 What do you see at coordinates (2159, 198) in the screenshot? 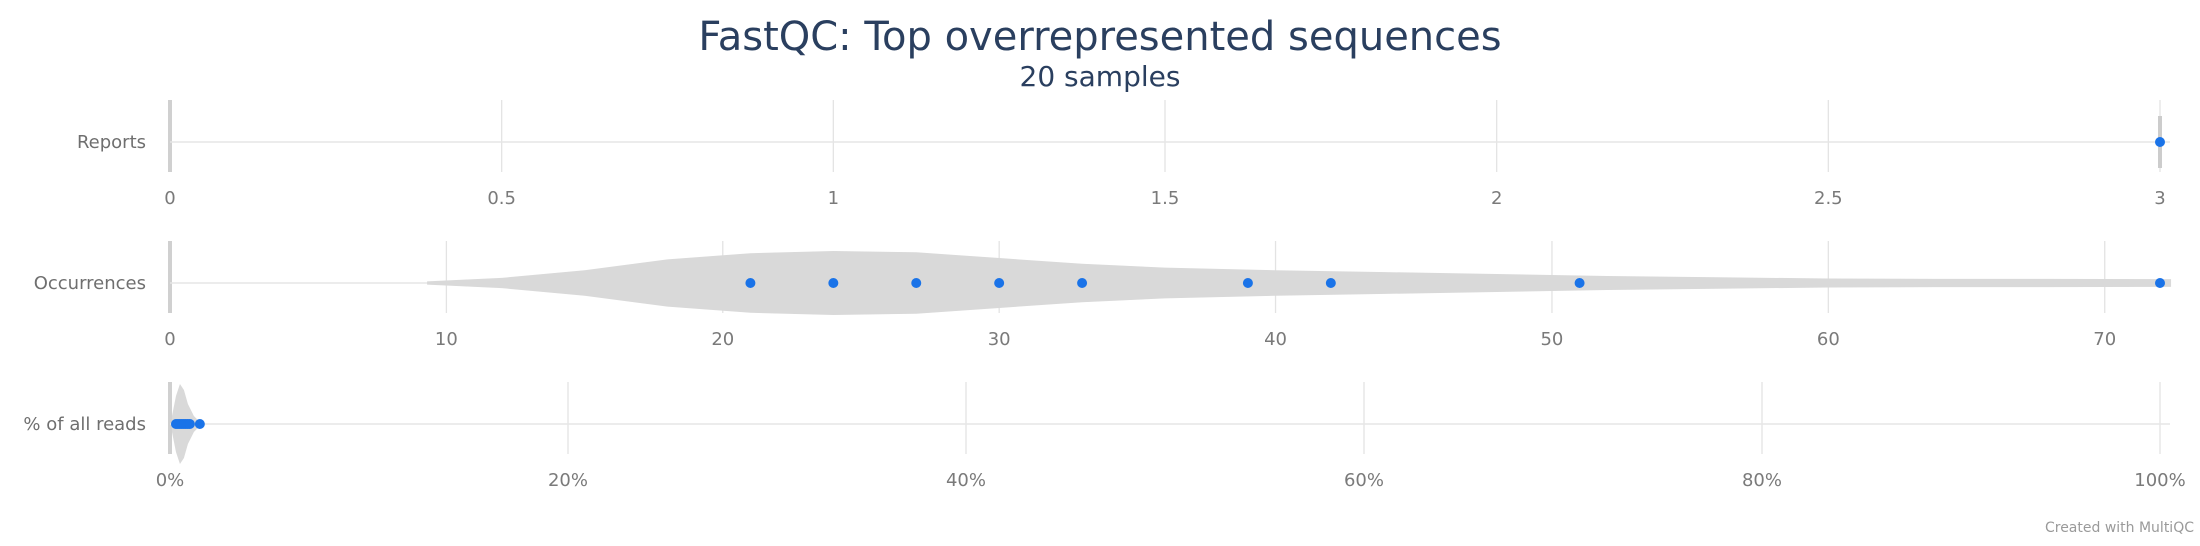
I see `tick-label: 3` at bounding box center [2159, 198].